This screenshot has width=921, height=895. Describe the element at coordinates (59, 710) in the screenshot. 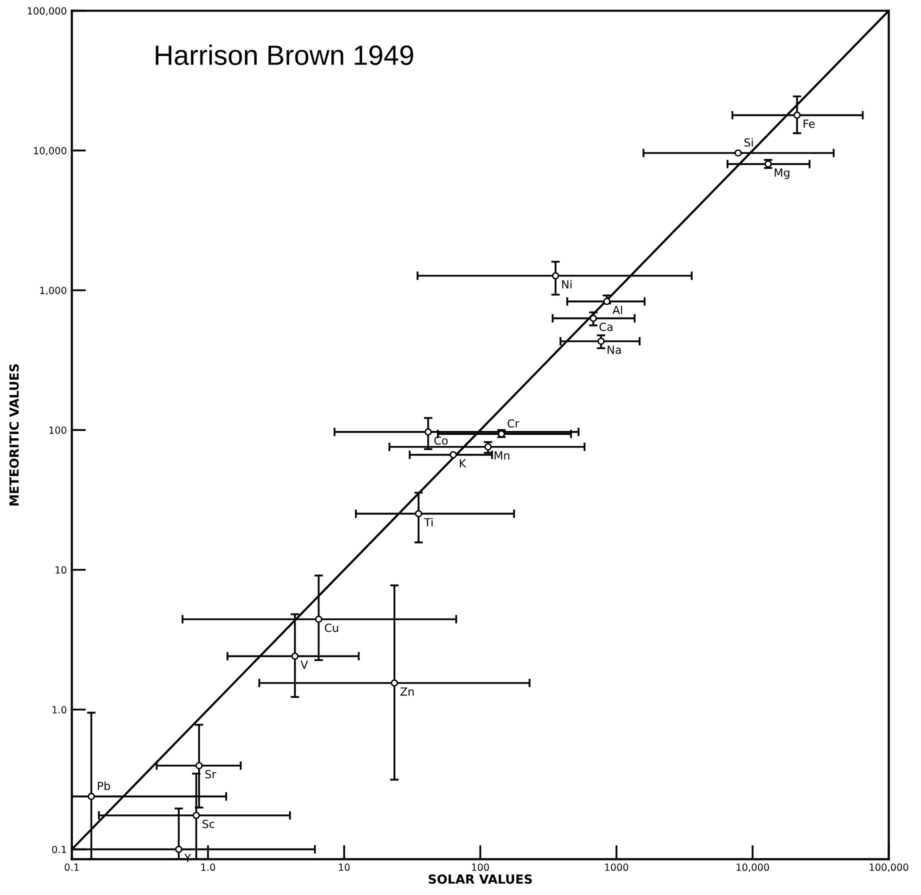

I see `y-tick-label: 1.0` at that location.